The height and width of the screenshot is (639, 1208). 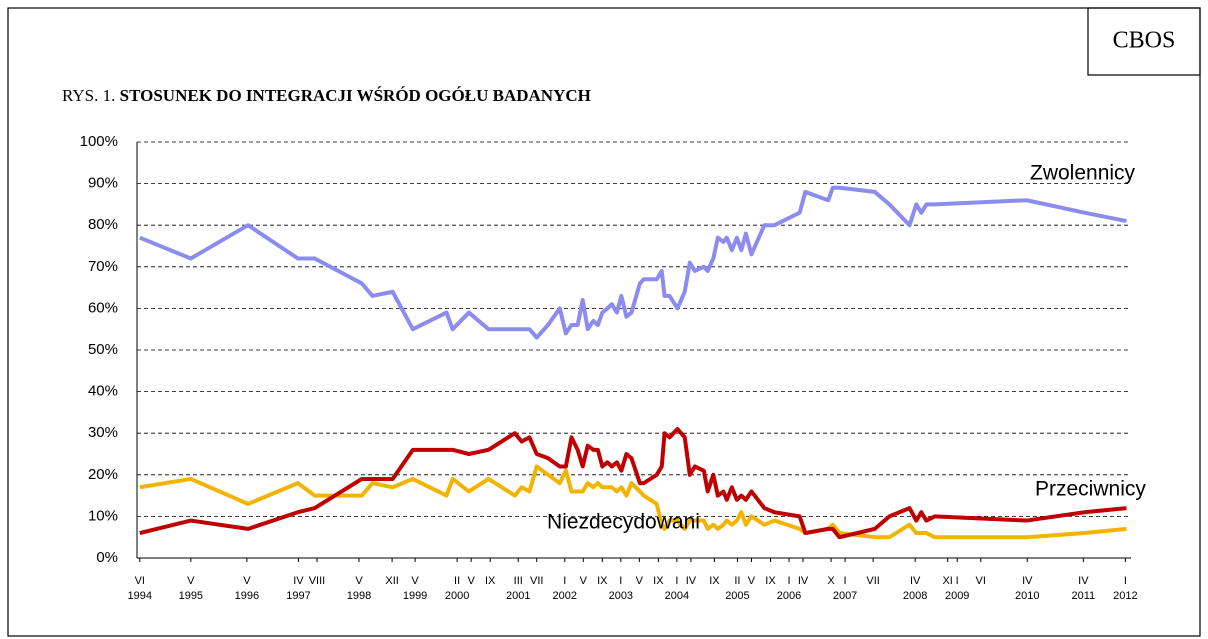 What do you see at coordinates (103, 432) in the screenshot?
I see `y-tick-label: 30%` at bounding box center [103, 432].